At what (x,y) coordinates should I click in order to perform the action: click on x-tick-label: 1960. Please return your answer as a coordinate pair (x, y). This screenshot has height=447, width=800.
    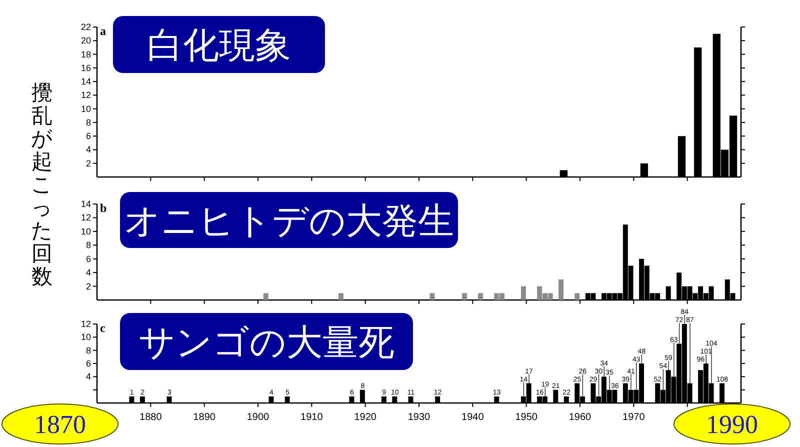
    Looking at the image, I should click on (580, 417).